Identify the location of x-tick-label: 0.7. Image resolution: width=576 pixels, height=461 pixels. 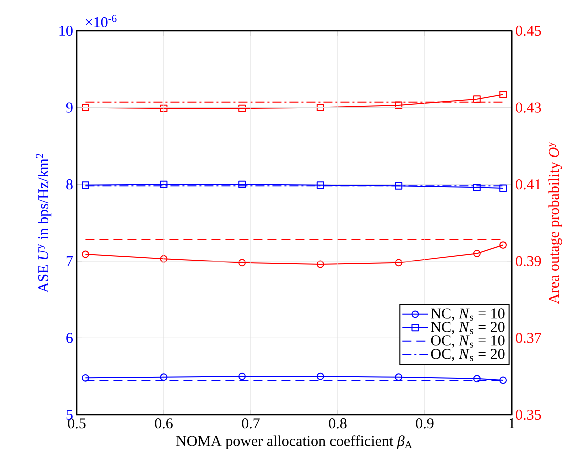
(251, 423).